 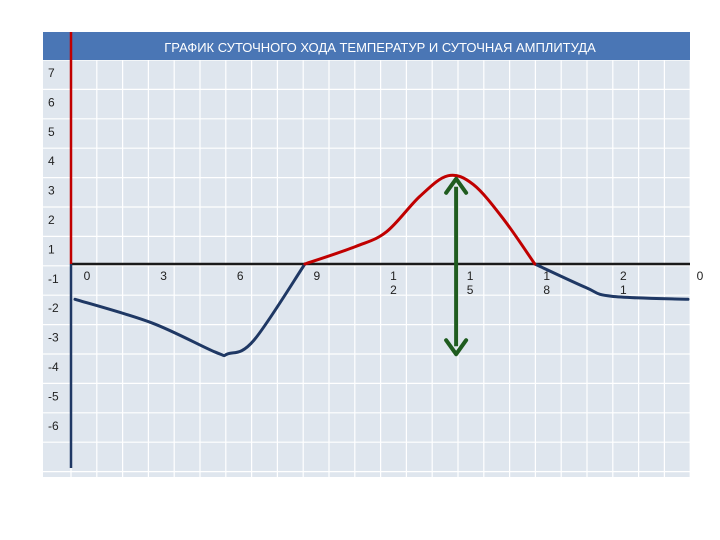 I want to click on series-line-above-zero, so click(x=420, y=219).